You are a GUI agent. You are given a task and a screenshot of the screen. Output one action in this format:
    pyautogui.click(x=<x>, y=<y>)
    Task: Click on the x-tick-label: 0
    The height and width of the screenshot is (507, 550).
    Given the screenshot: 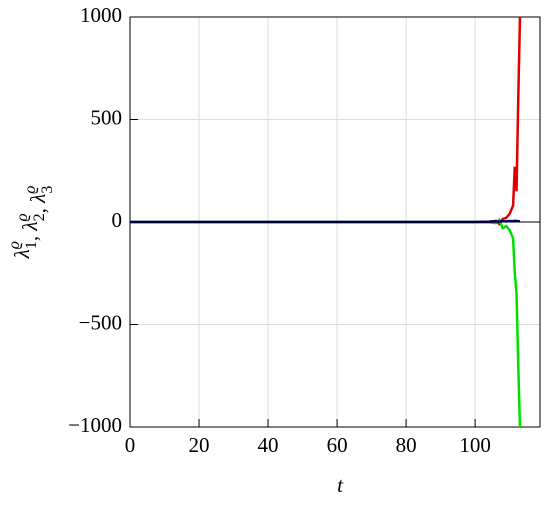 What is the action you would take?
    pyautogui.click(x=130, y=445)
    